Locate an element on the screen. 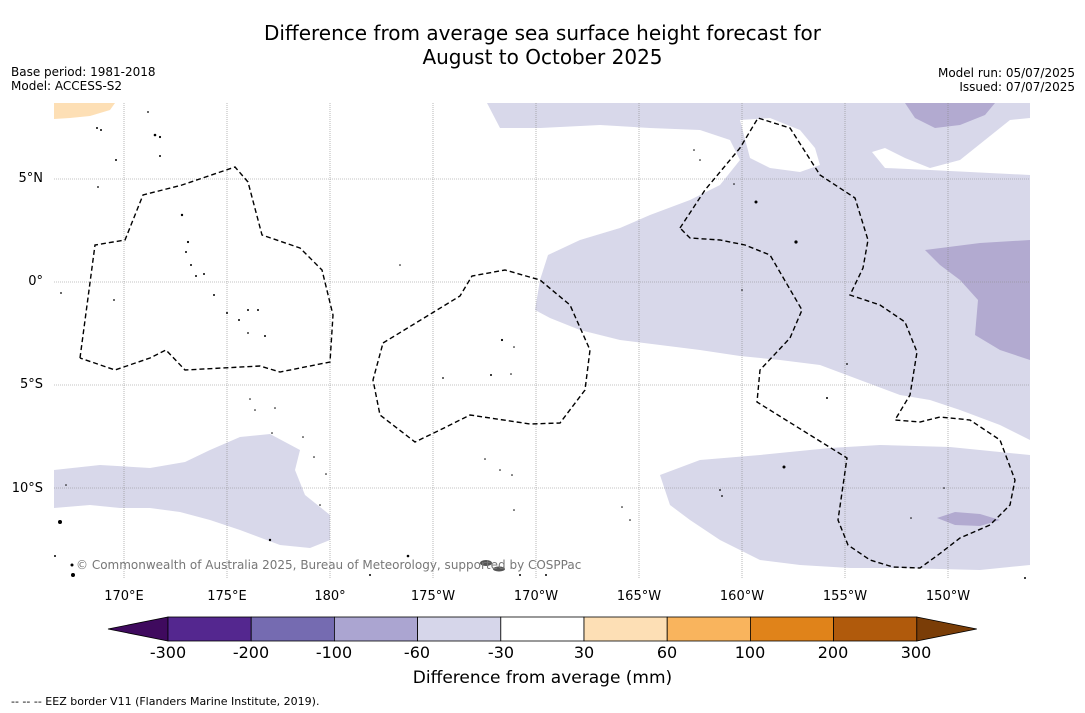 This screenshot has width=1085, height=713. eez-border-central is located at coordinates (481, 356).